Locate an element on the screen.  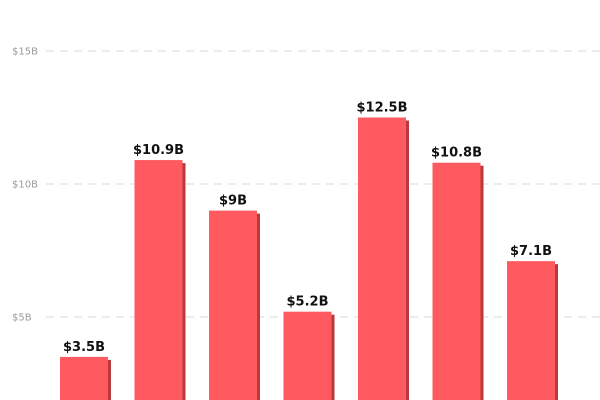
y-tick-label: $15B is located at coordinates (25, 52).